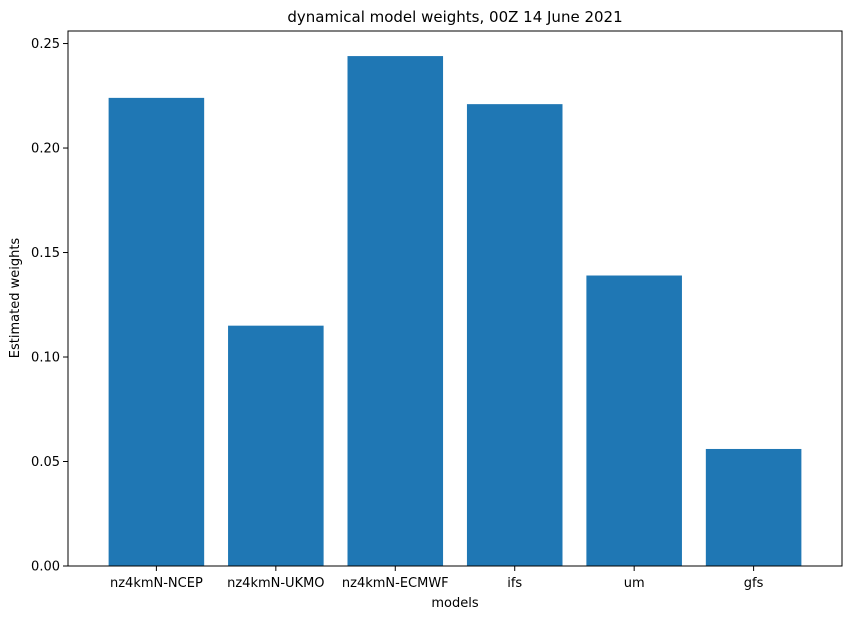  Describe the element at coordinates (454, 603) in the screenshot. I see `x-axis-label: models` at that location.